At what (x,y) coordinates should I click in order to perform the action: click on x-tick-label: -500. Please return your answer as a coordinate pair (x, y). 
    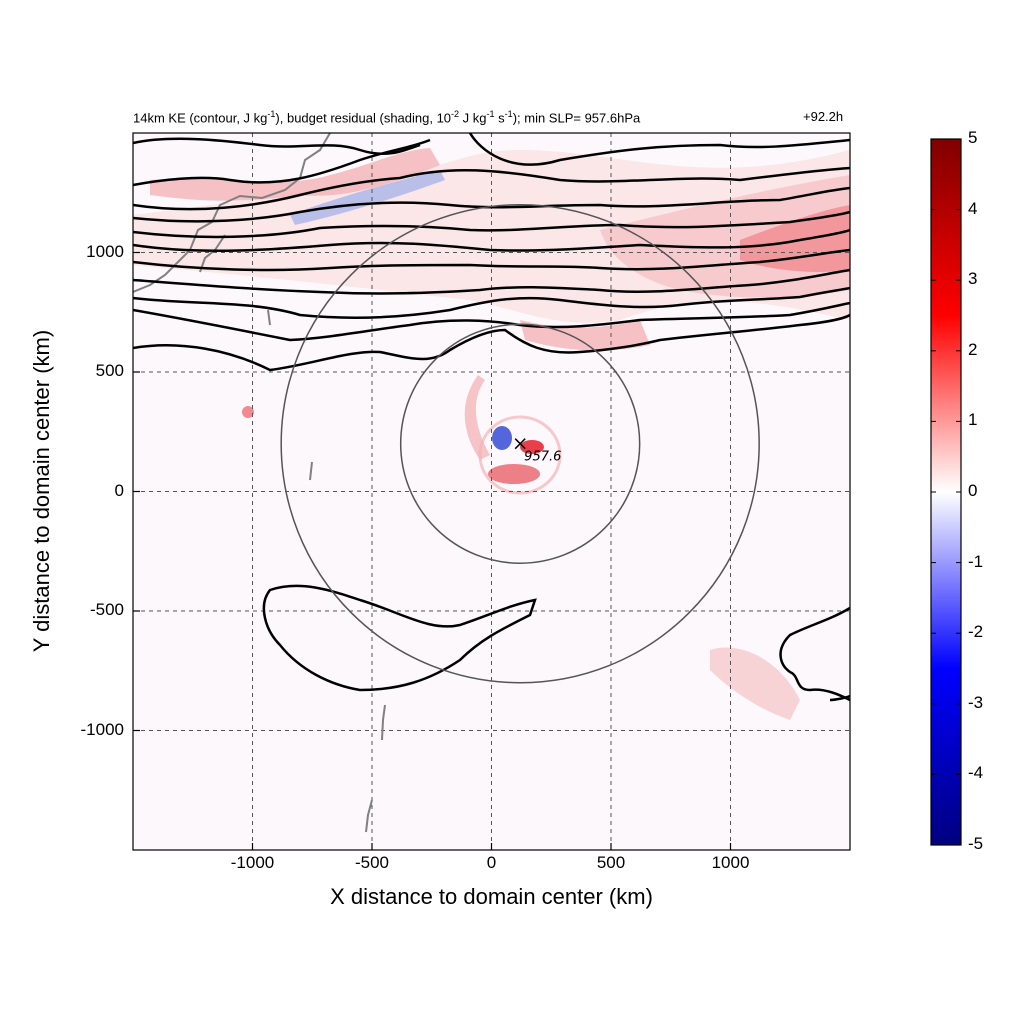
    Looking at the image, I should click on (372, 862).